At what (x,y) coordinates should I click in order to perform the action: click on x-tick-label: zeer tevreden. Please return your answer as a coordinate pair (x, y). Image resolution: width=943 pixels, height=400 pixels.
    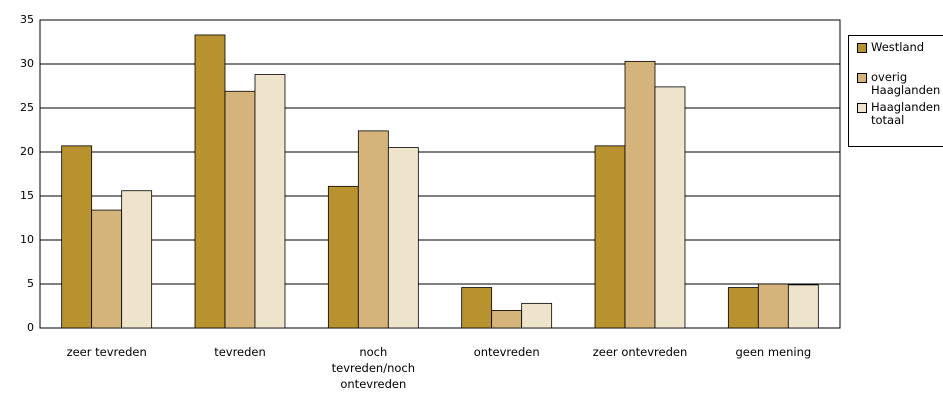
    Looking at the image, I should click on (106, 352).